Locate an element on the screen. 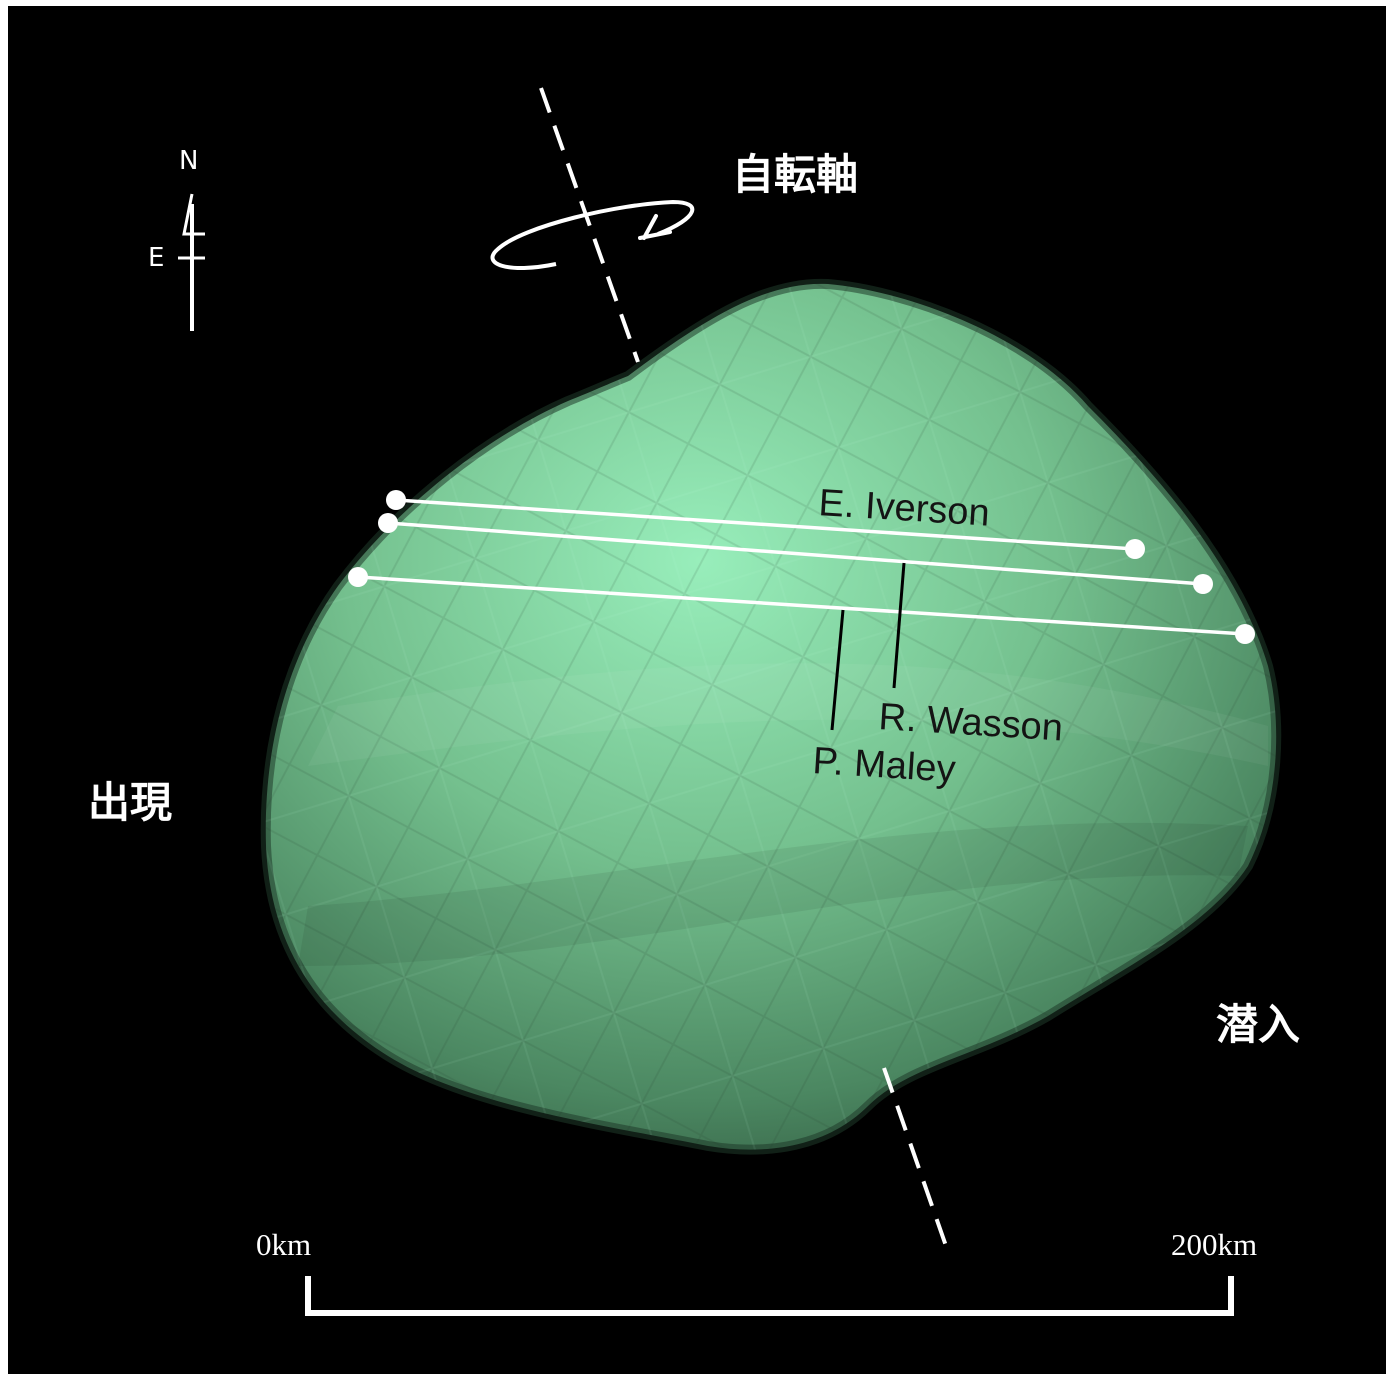  compass-east-label: E is located at coordinates (156, 258).